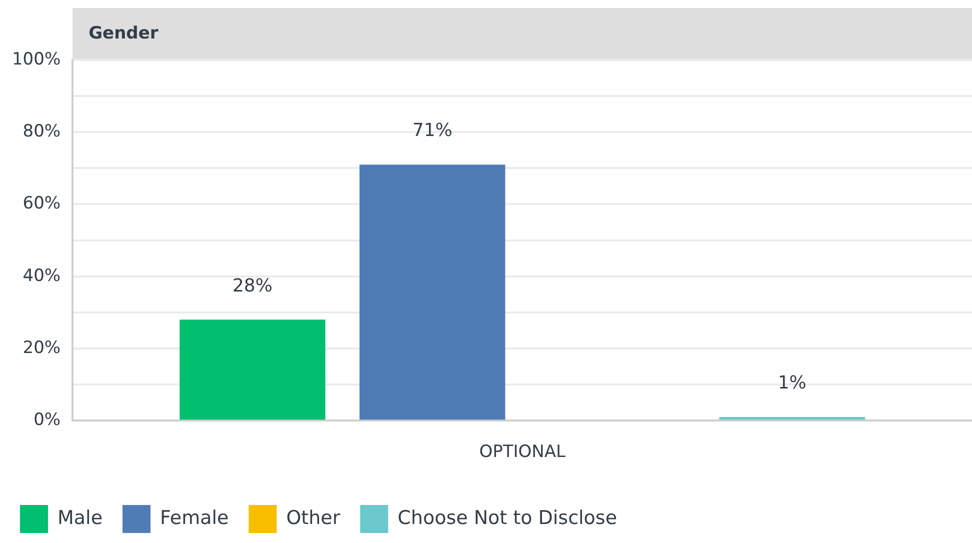  Describe the element at coordinates (80, 517) in the screenshot. I see `legend-label: Male` at that location.